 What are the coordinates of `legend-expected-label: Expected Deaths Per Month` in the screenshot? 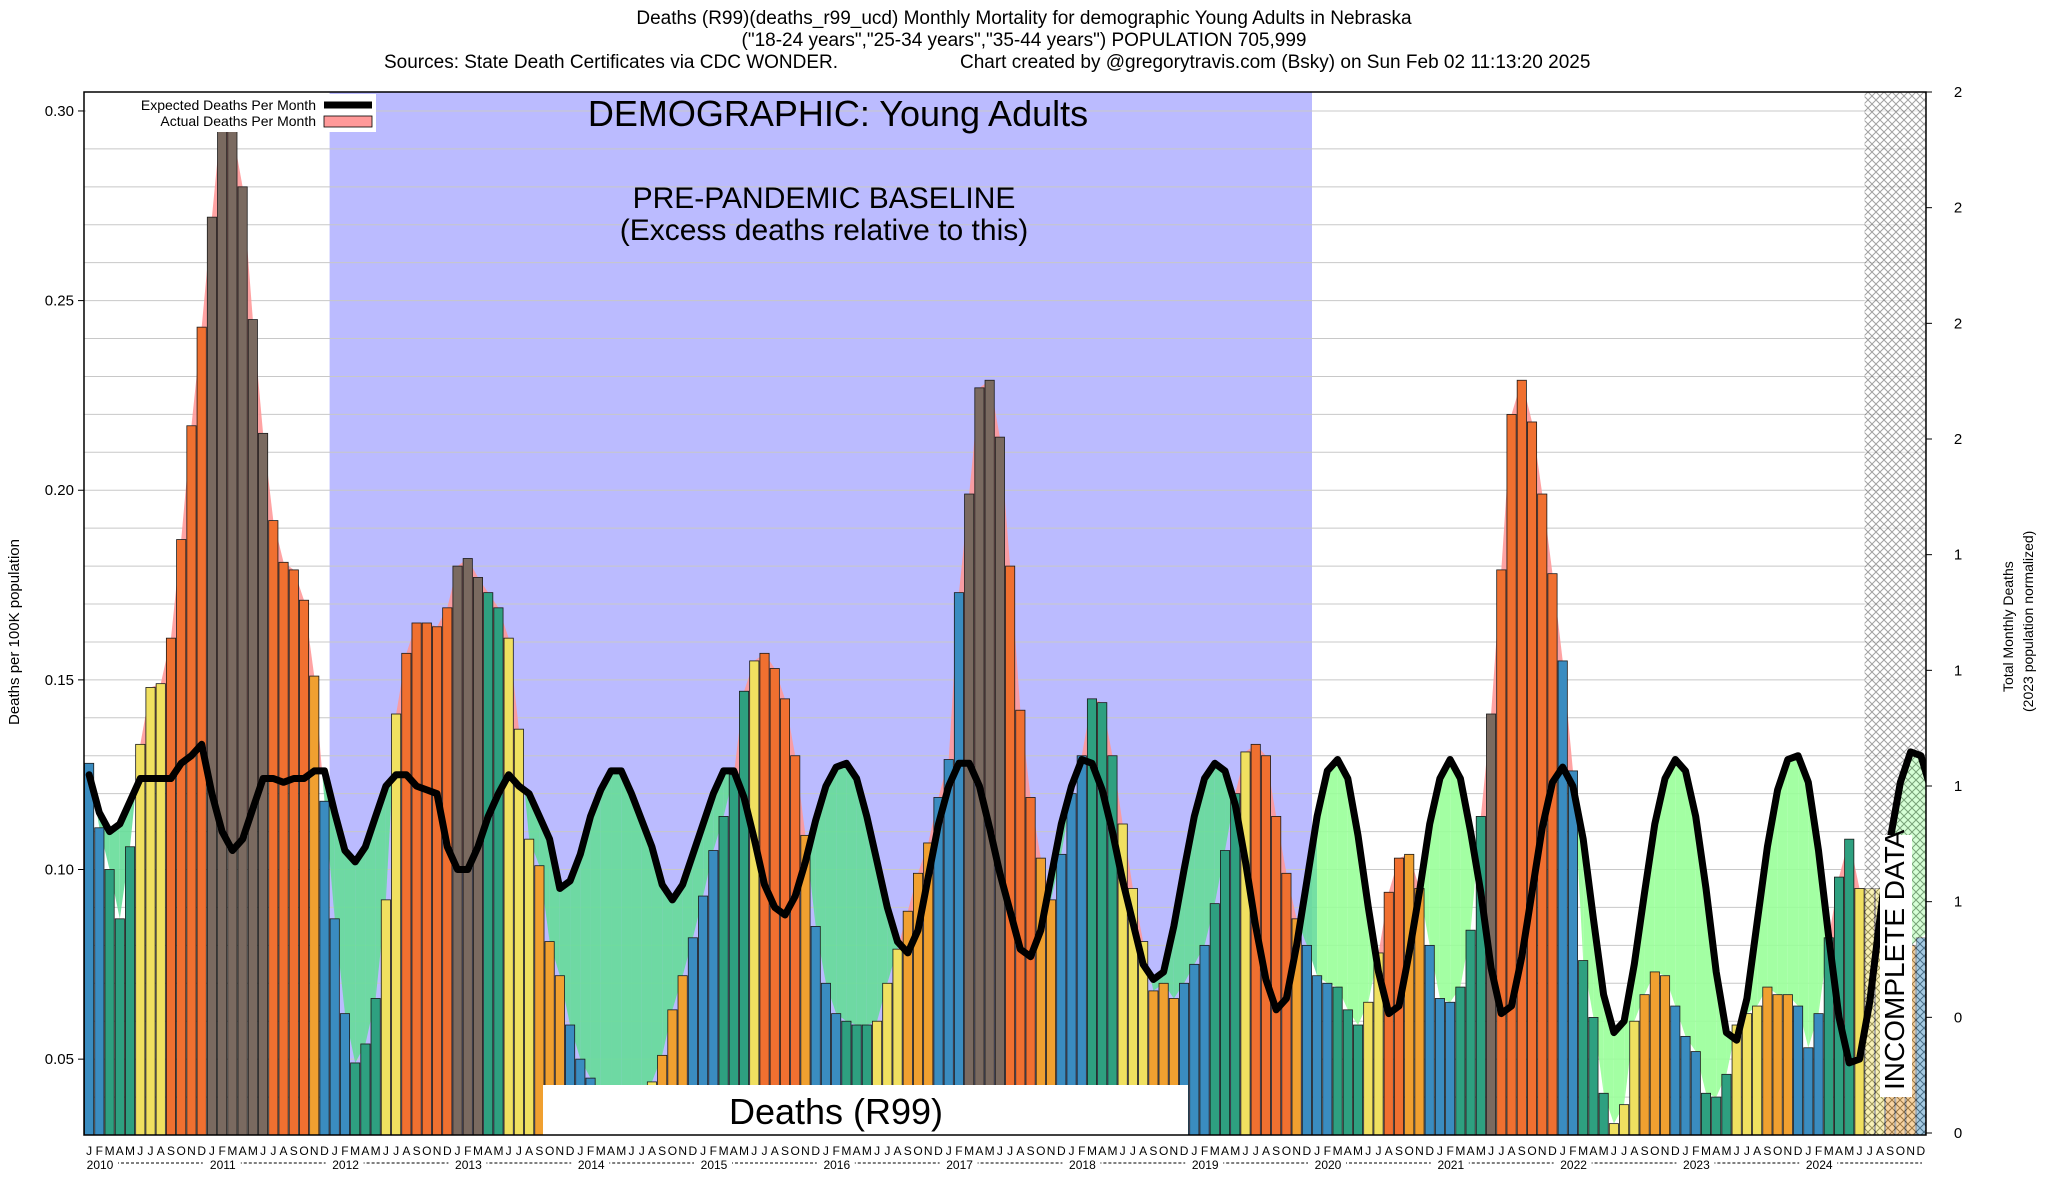 It's located at (228, 105).